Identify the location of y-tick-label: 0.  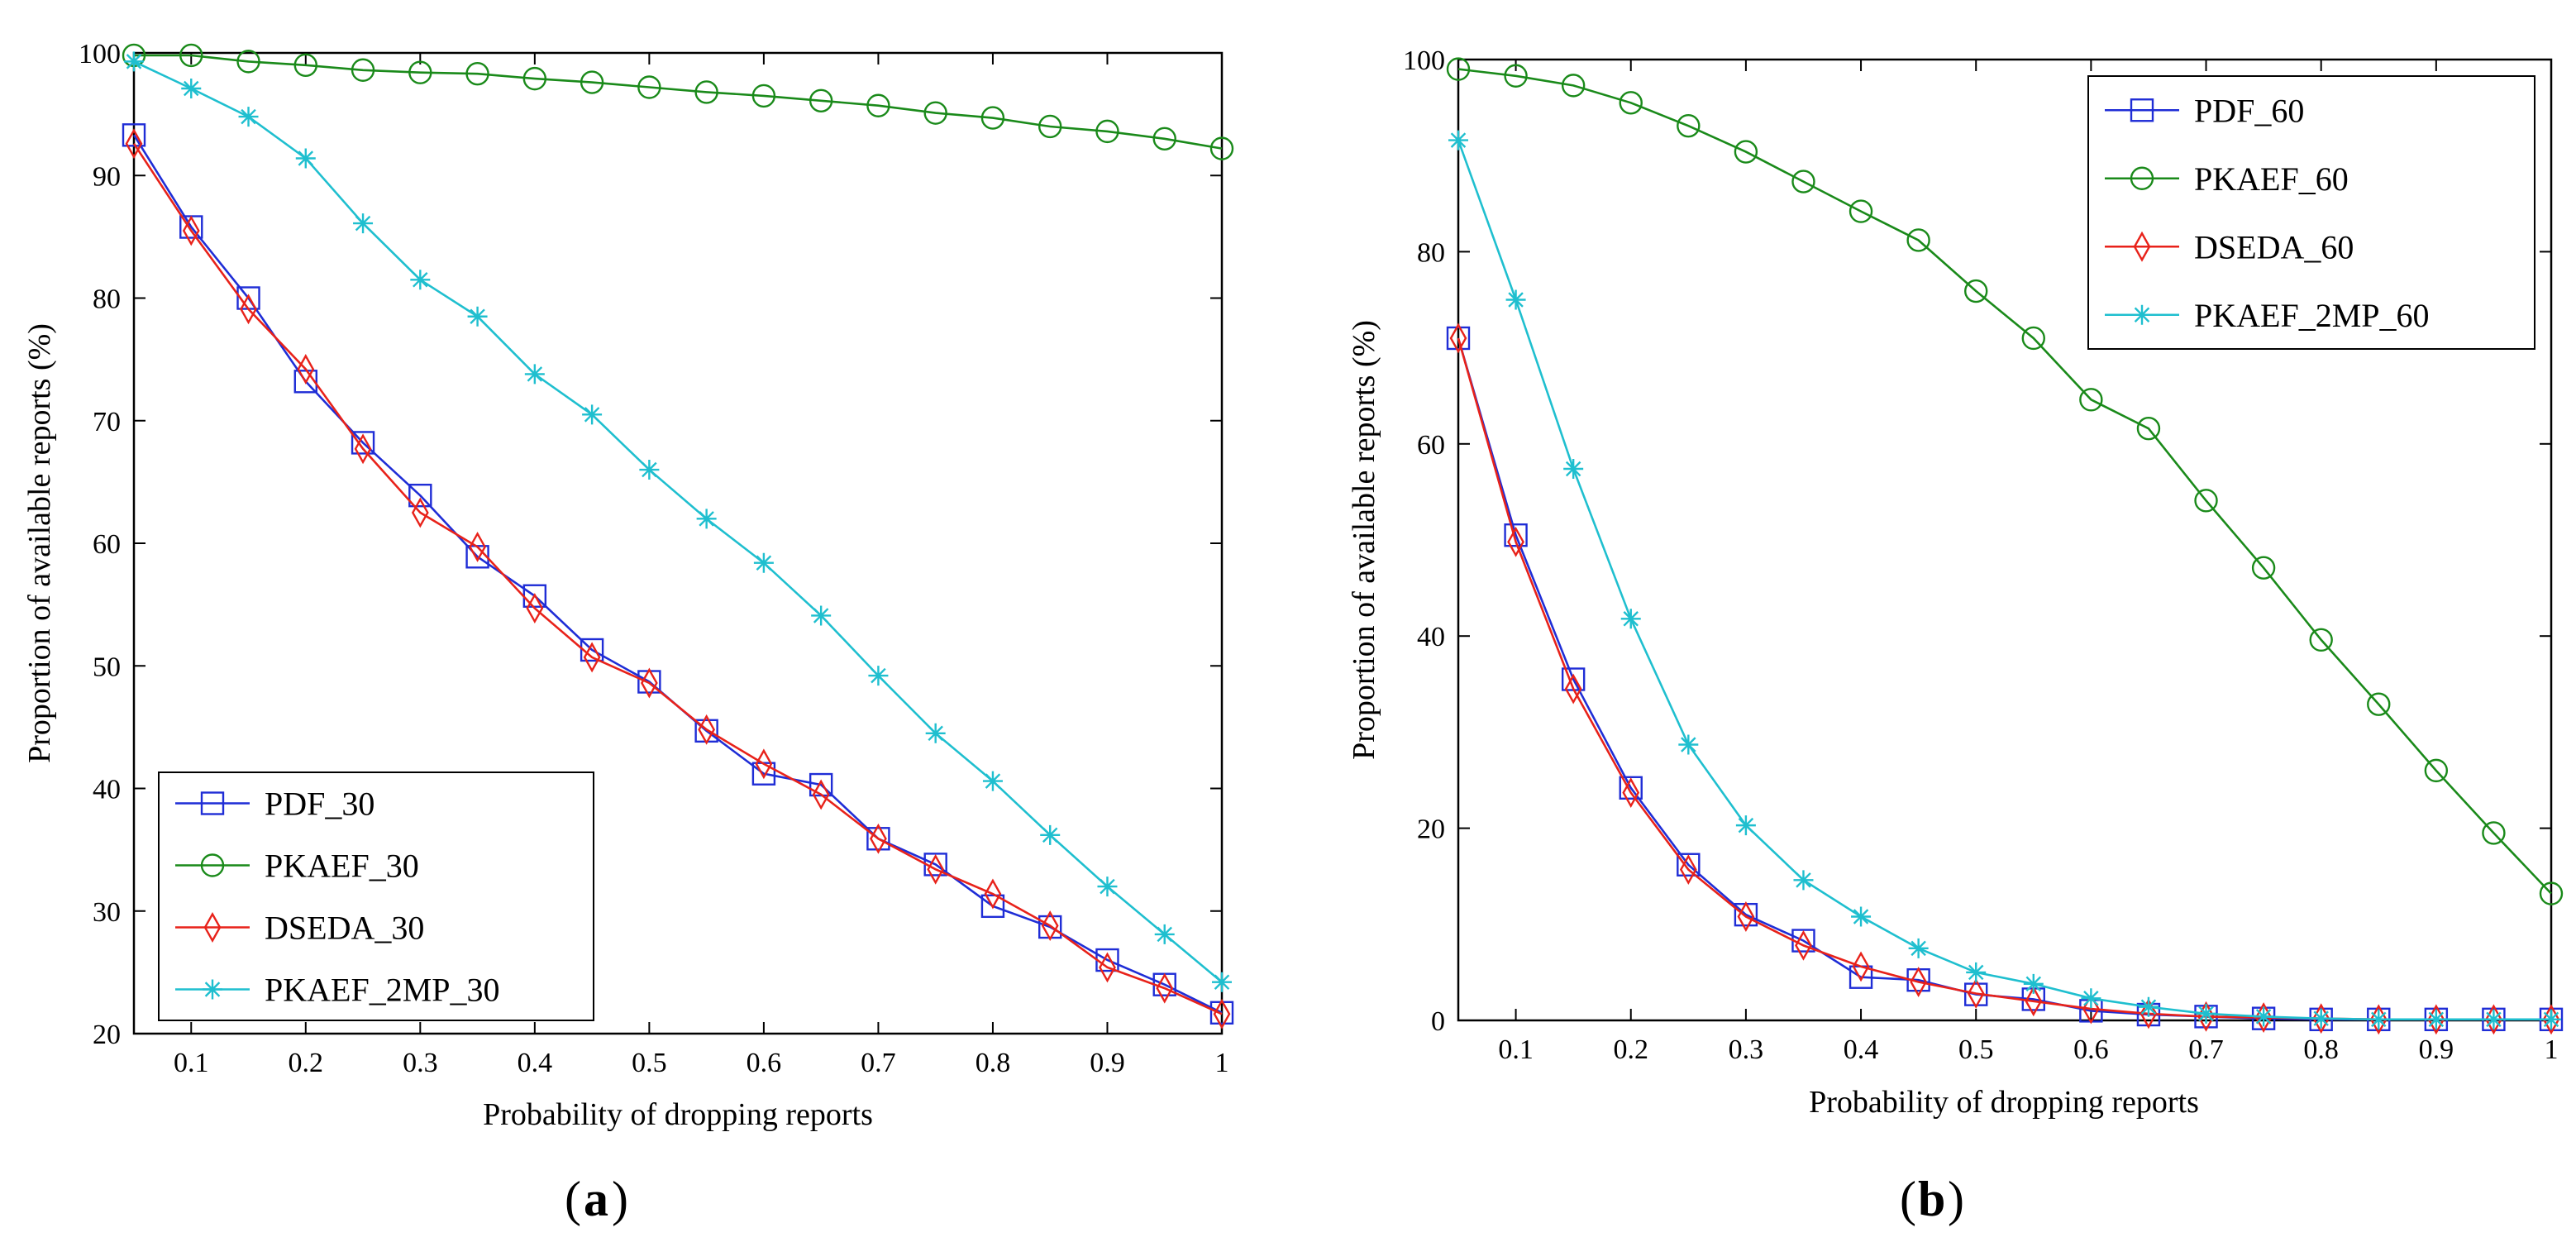
(1438, 1021).